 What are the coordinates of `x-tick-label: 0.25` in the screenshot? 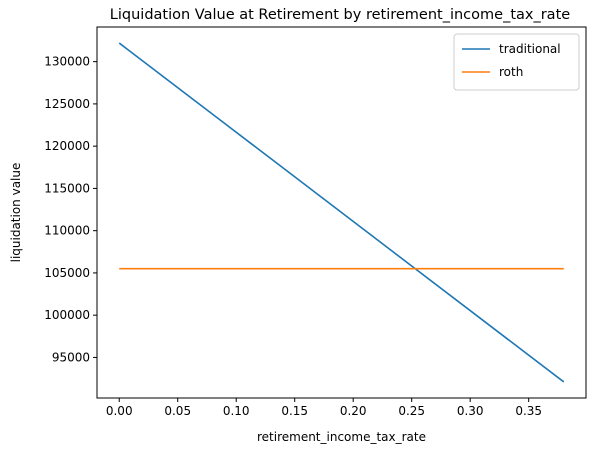 It's located at (411, 411).